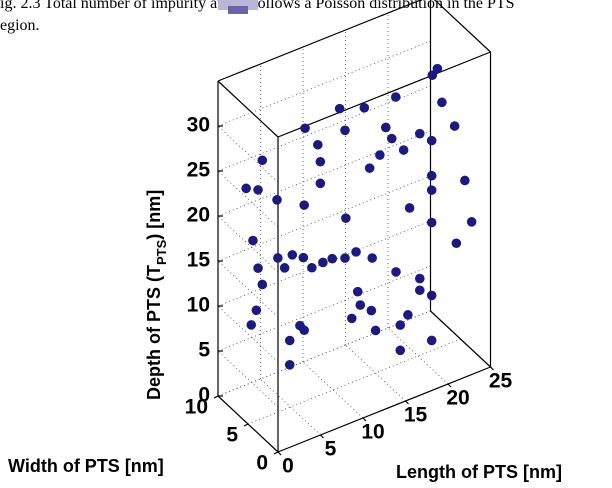 This screenshot has width=612, height=488. What do you see at coordinates (501, 381) in the screenshot?
I see `x-tick-label: 25` at bounding box center [501, 381].